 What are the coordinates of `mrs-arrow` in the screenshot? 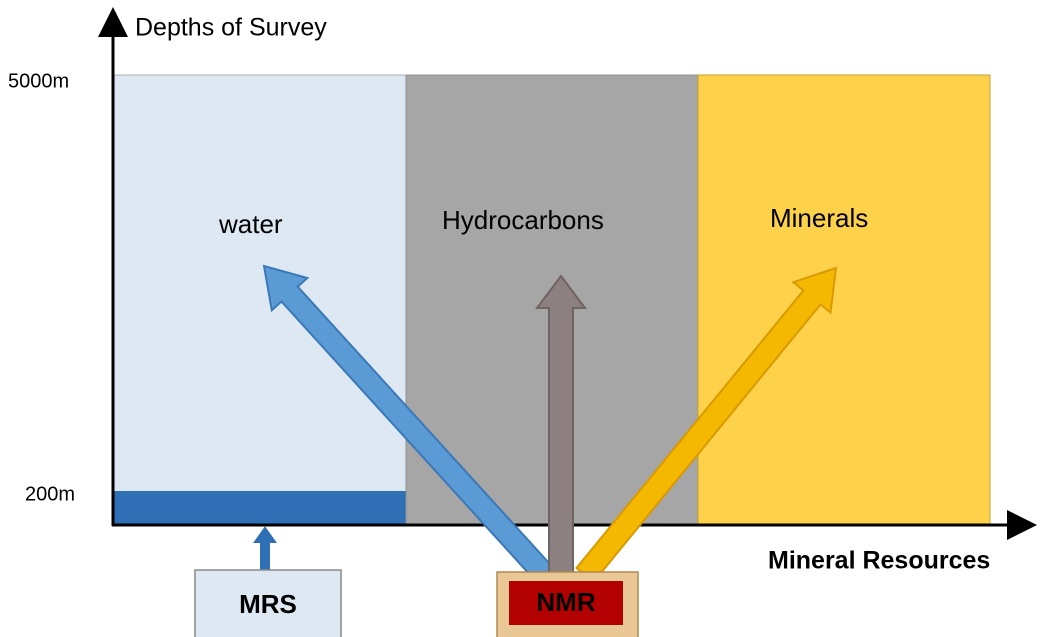 It's located at (265, 548).